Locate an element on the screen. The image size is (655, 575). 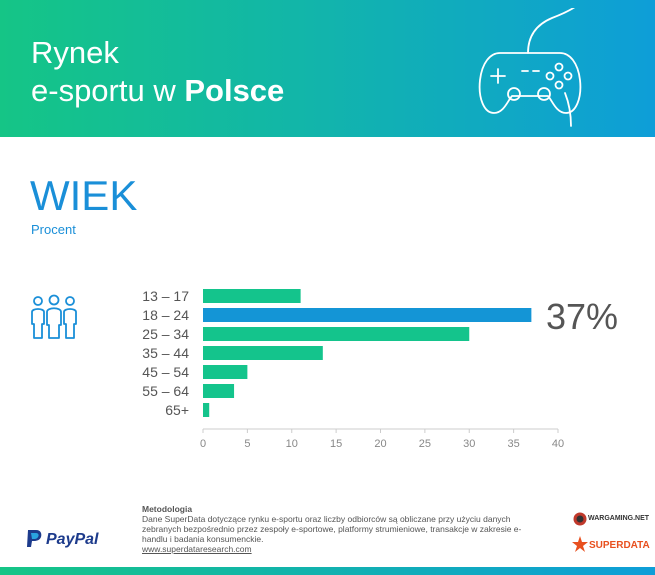
gamepad-icon is located at coordinates (530, 67).